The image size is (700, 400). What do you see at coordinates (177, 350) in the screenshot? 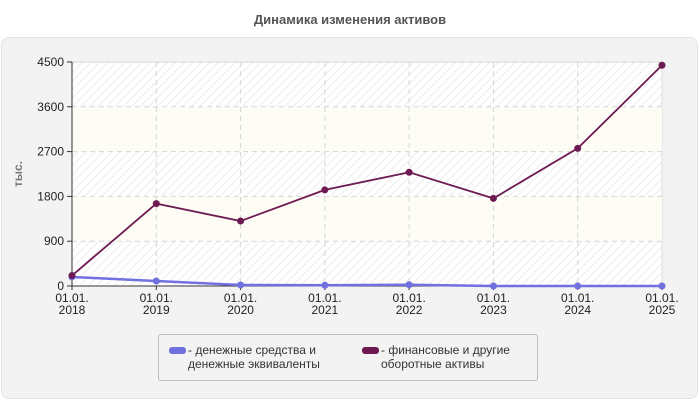
I see `legend-swatch-cash` at bounding box center [177, 350].